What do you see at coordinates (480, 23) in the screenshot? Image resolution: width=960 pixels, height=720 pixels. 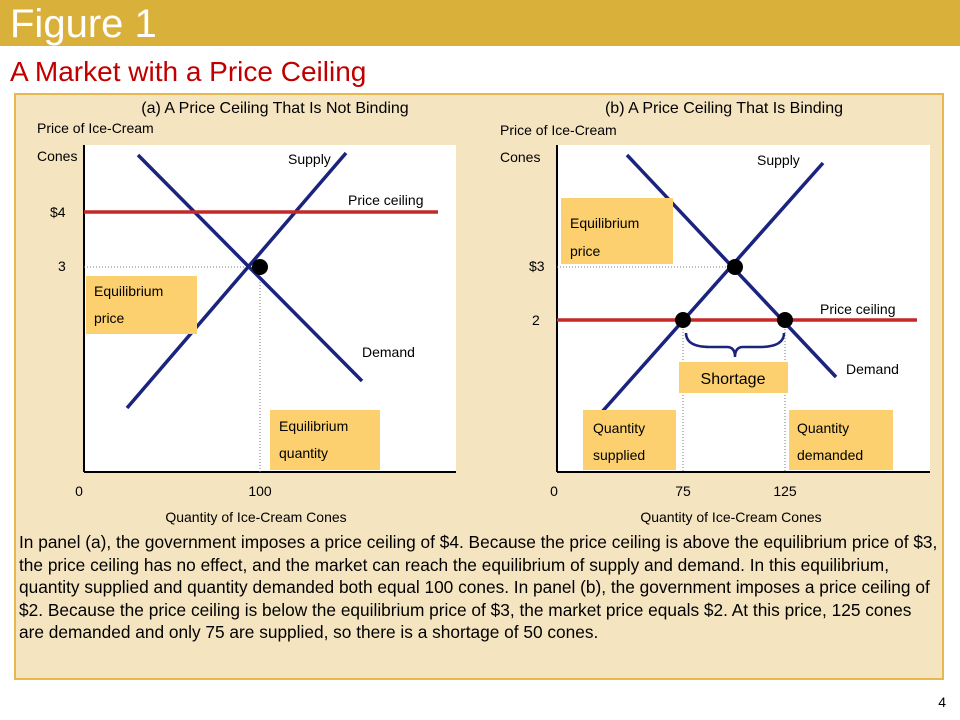 I see `header-bar` at bounding box center [480, 23].